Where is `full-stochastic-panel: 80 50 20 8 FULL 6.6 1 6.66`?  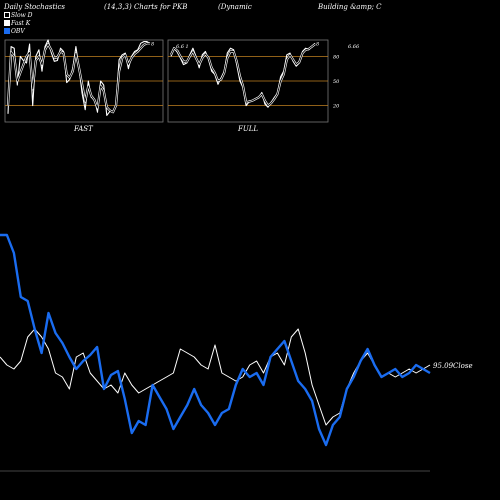
full-stochastic-panel: 80 50 20 8 FULL 6.6 1 6.66 is located at coordinates (263, 86).